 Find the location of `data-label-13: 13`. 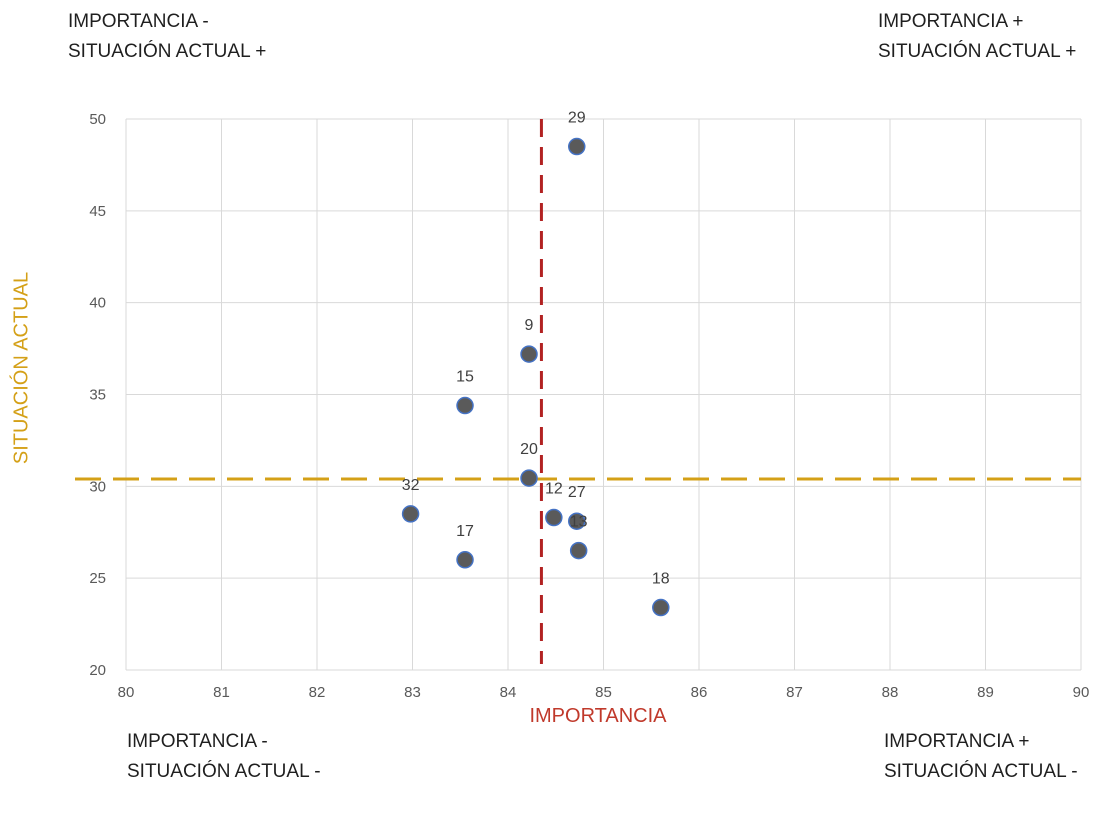

data-label-13: 13 is located at coordinates (579, 522).